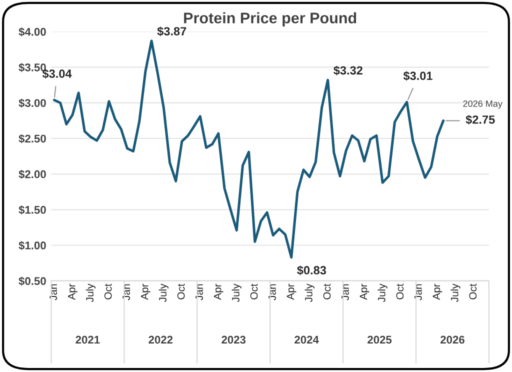 Image resolution: width=512 pixels, height=372 pixels. I want to click on y-tick-label: $2.50, so click(32, 139).